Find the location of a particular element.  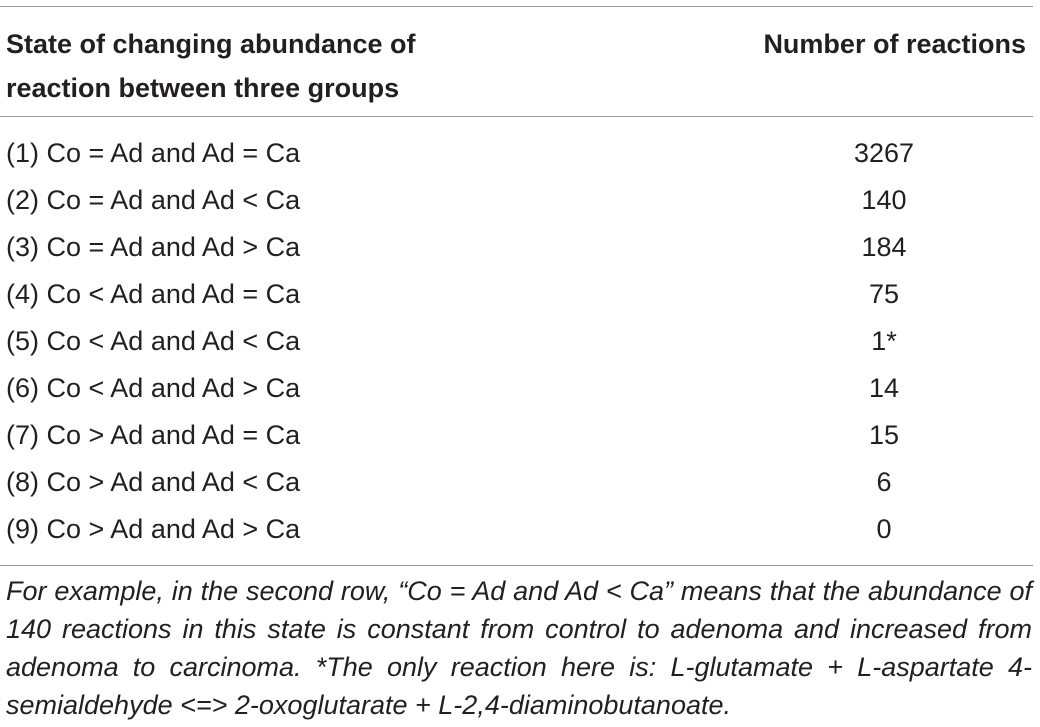

column-header-state-line1: State of changing abundance of is located at coordinates (211, 44).